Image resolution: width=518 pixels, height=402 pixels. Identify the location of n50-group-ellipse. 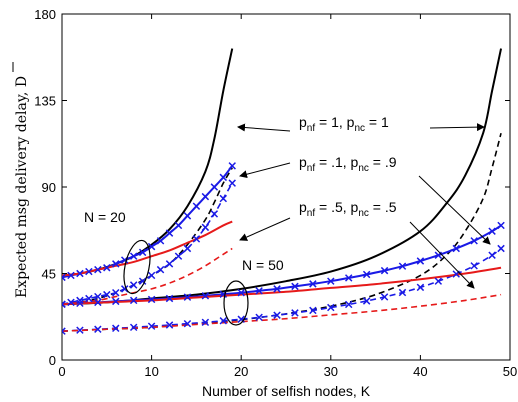
(236, 303).